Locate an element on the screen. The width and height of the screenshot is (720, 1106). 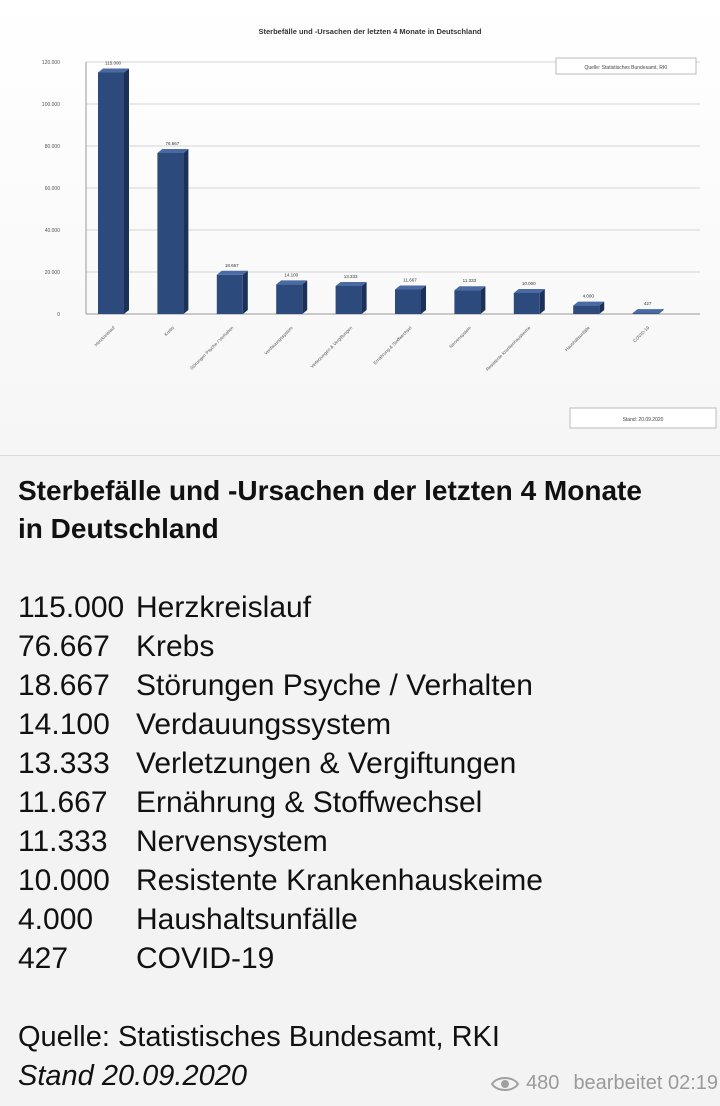
source-line: Quelle: Statistisches Bundesamt, RKI is located at coordinates (259, 1037).